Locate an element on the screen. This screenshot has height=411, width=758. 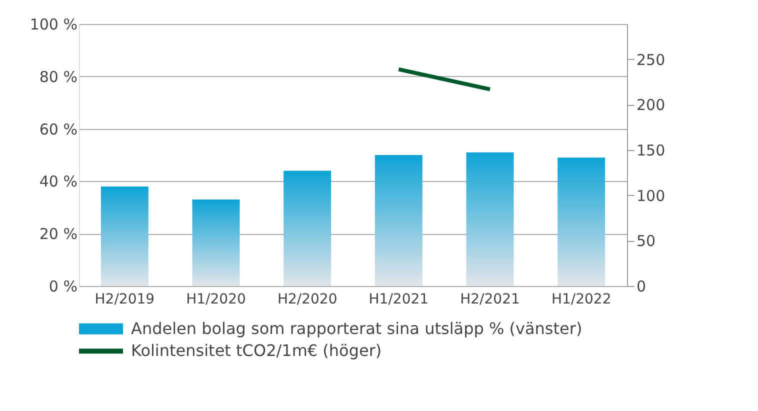
y2-tick-label: 50 is located at coordinates (646, 241).